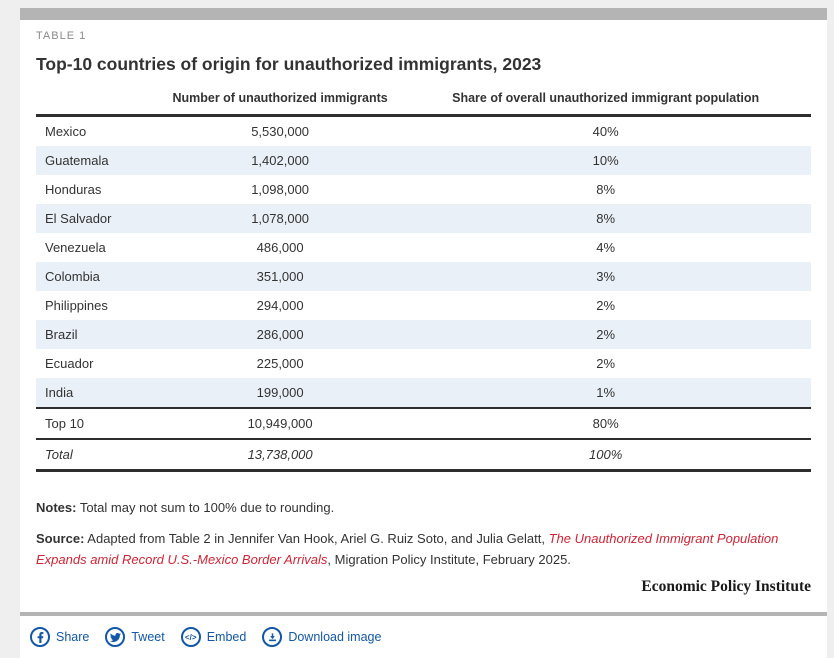  What do you see at coordinates (280, 160) in the screenshot?
I see `cell-number: 1,402,000` at bounding box center [280, 160].